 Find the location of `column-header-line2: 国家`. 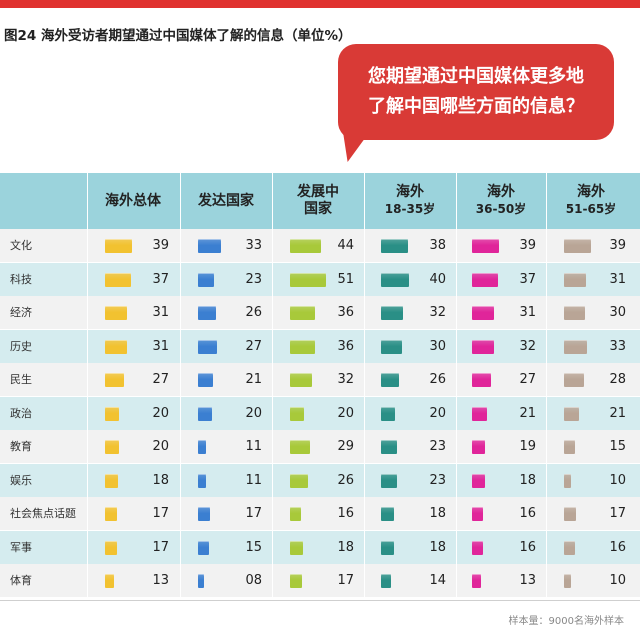

column-header-line2: 国家 is located at coordinates (318, 209).